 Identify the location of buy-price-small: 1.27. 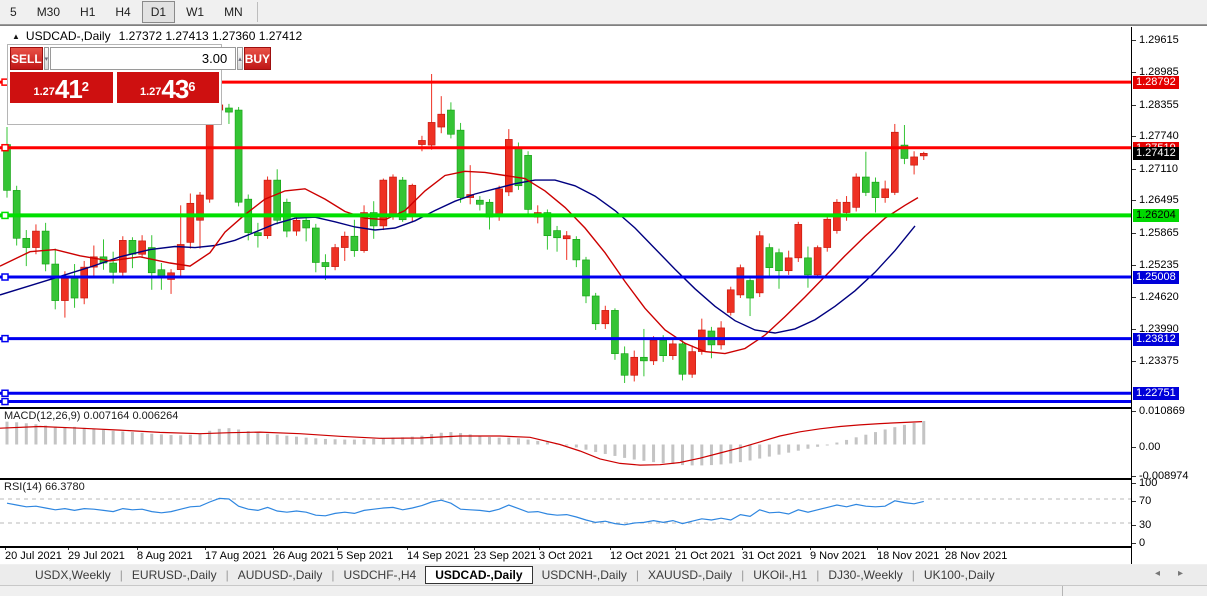
(150, 92).